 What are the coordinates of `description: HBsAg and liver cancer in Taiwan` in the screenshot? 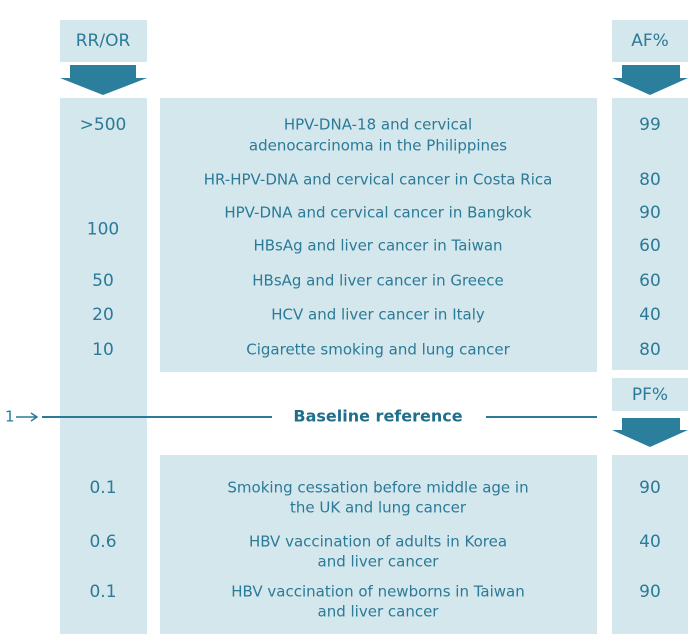 It's located at (377, 246).